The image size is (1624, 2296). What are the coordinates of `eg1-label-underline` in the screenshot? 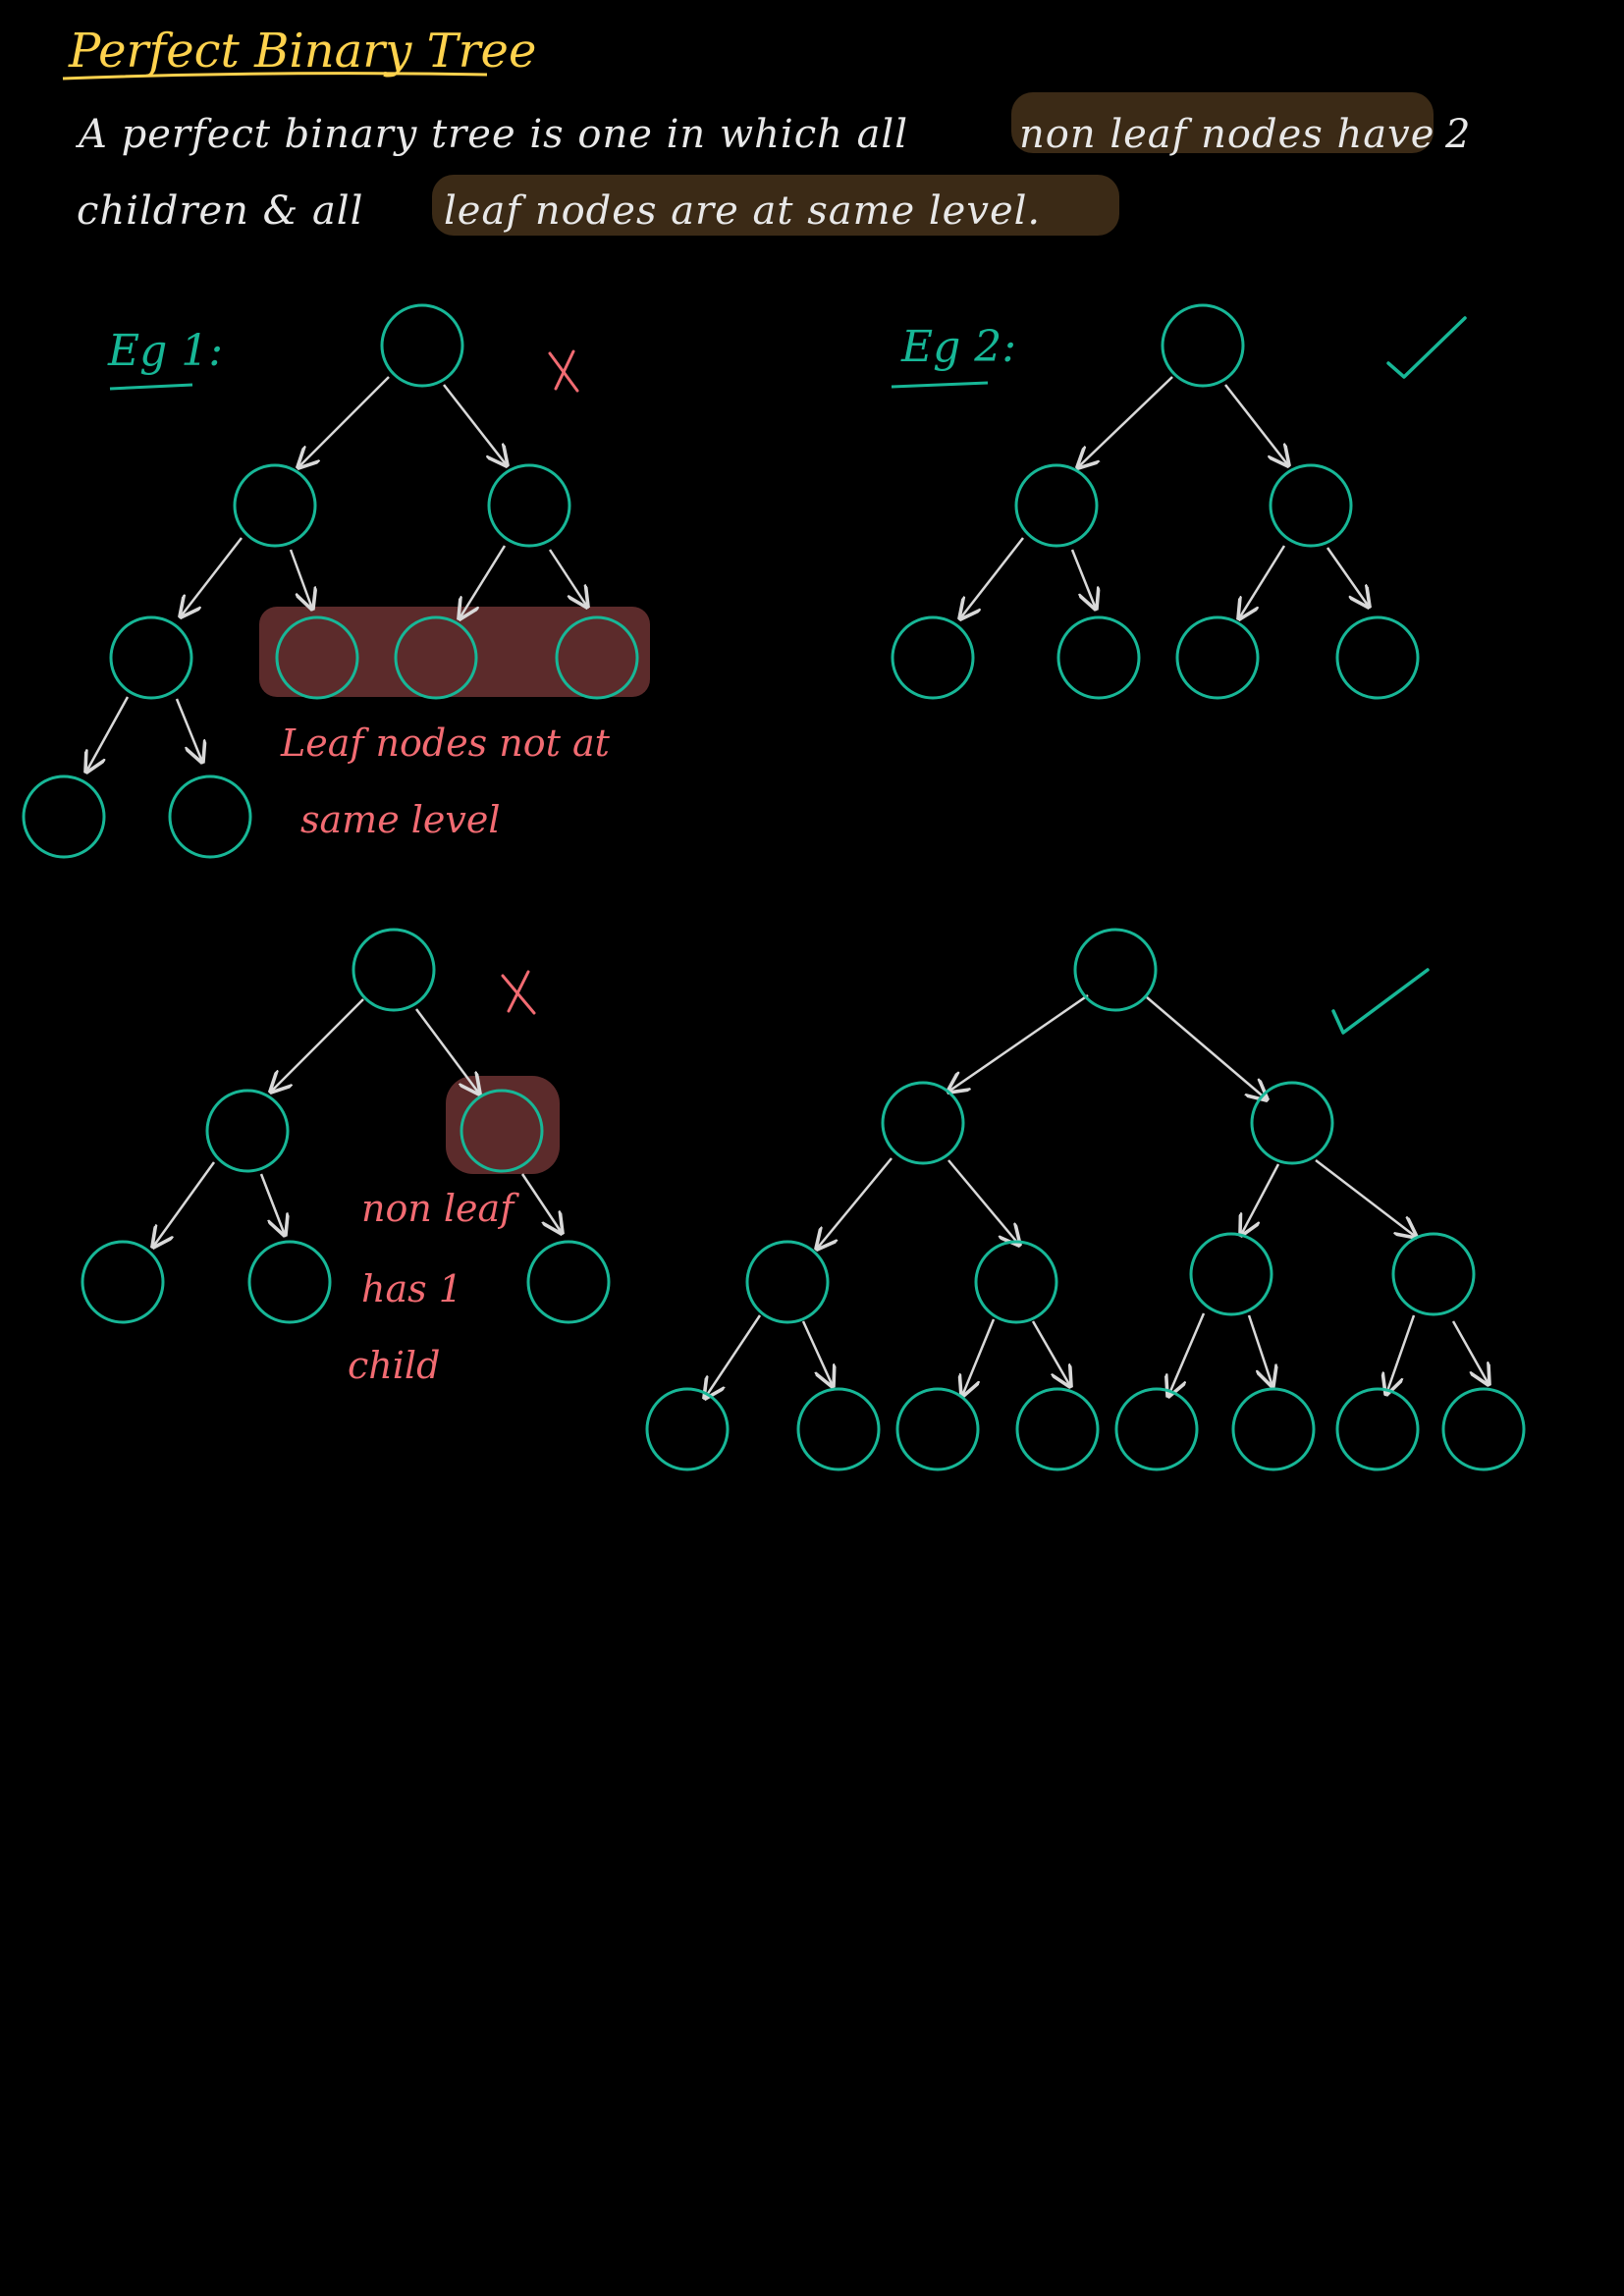 It's located at (151, 387).